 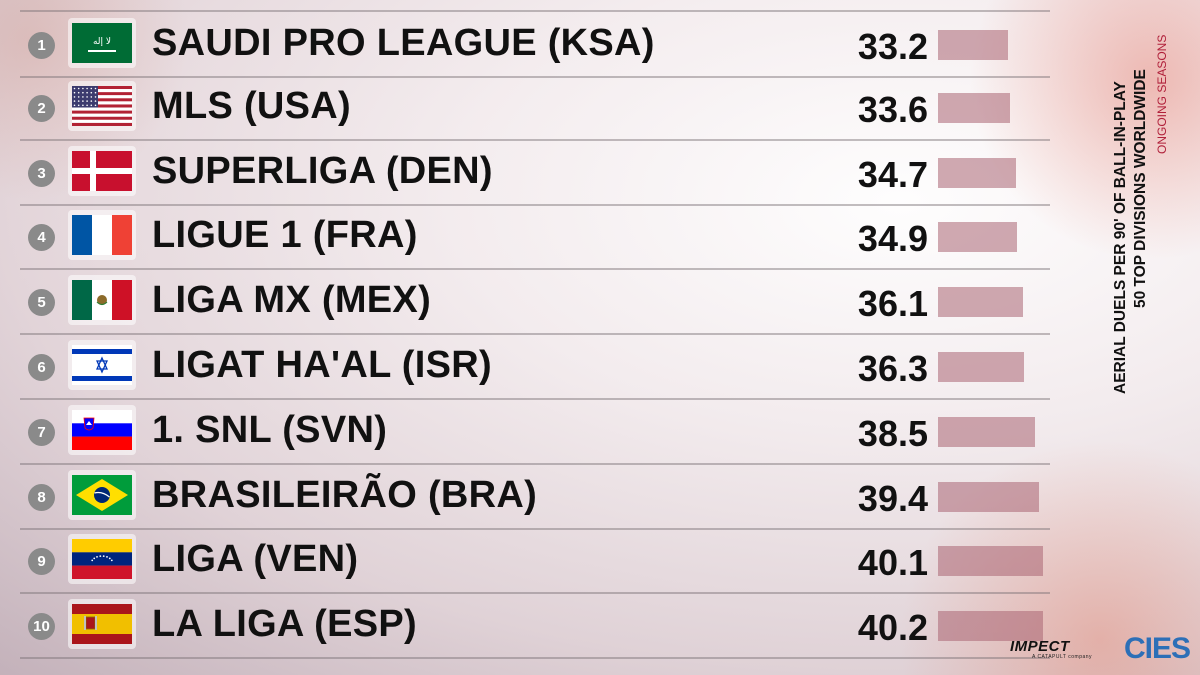 What do you see at coordinates (41, 497) in the screenshot?
I see `rank-badge: 8` at bounding box center [41, 497].